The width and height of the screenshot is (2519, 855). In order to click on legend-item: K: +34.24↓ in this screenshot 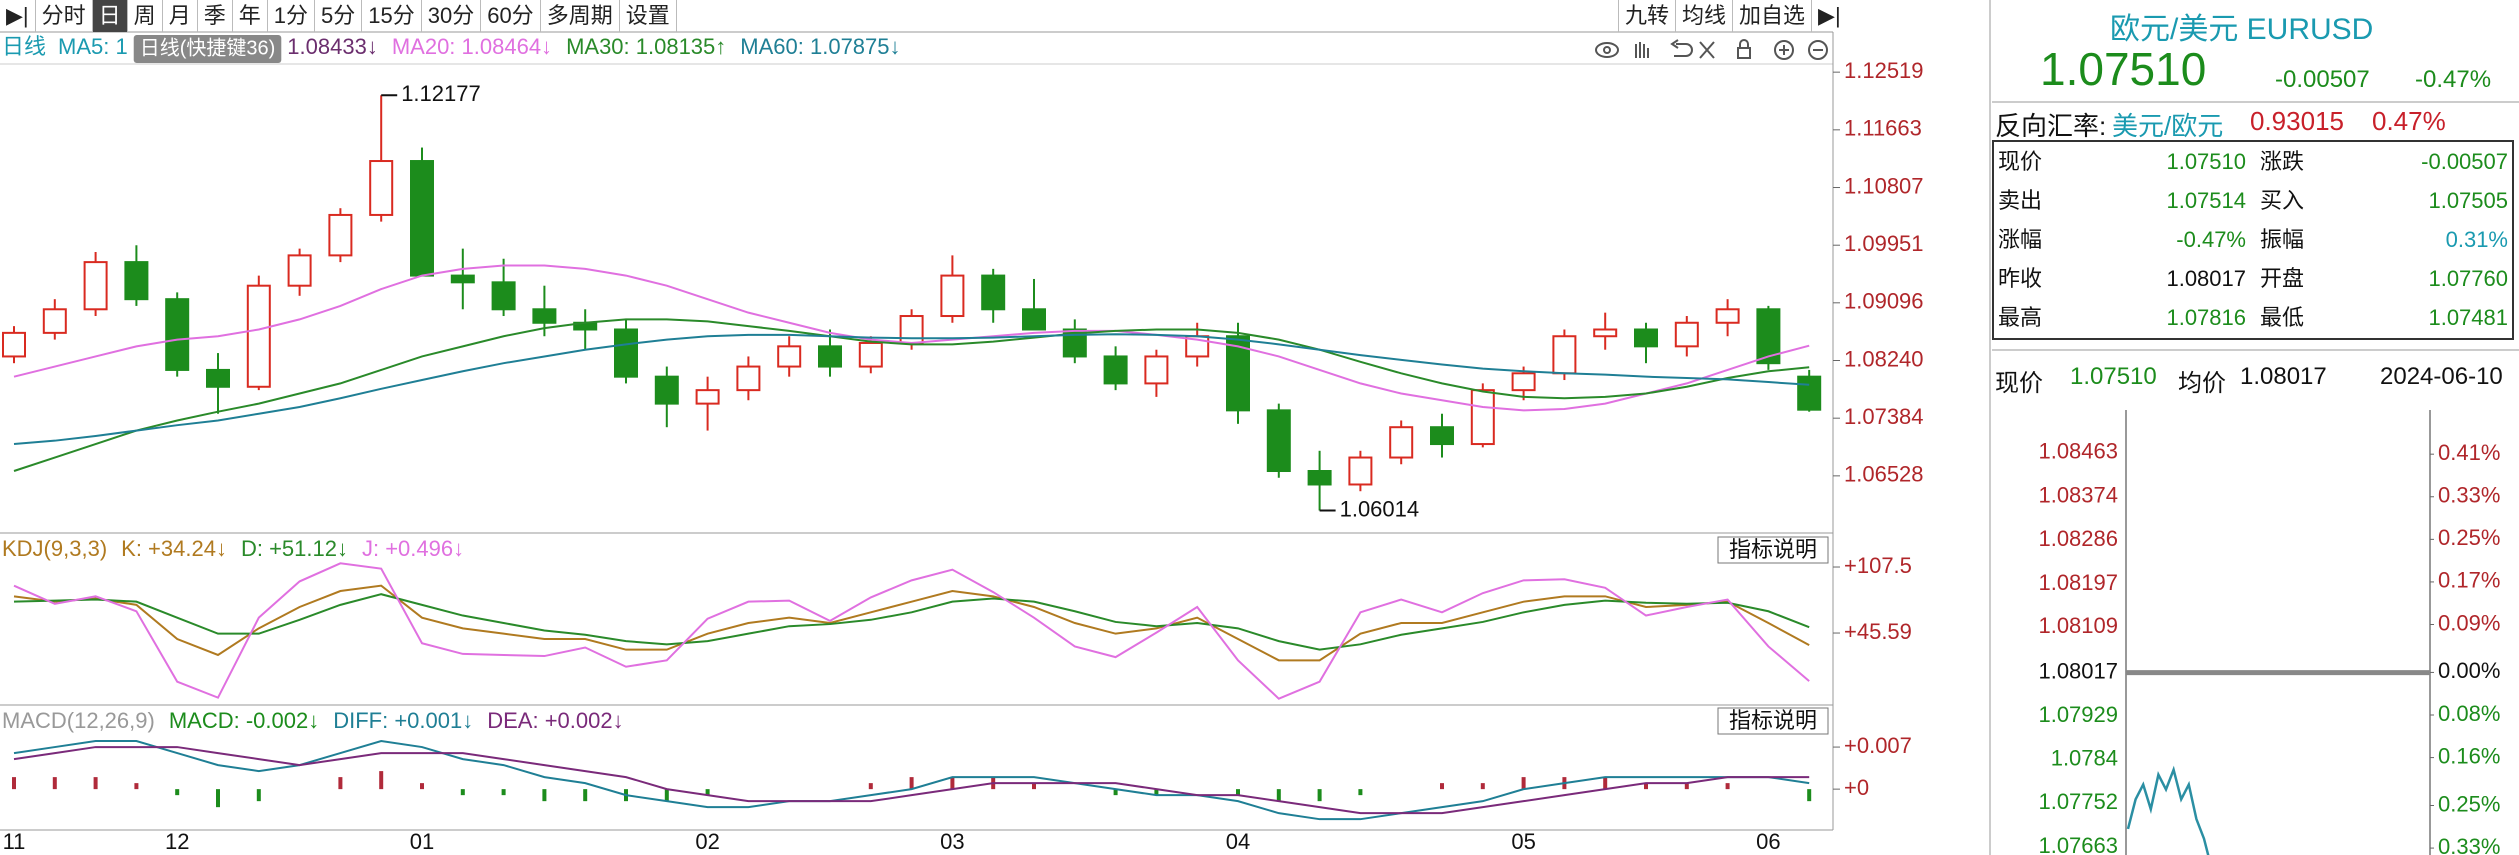, I will do `click(174, 548)`.